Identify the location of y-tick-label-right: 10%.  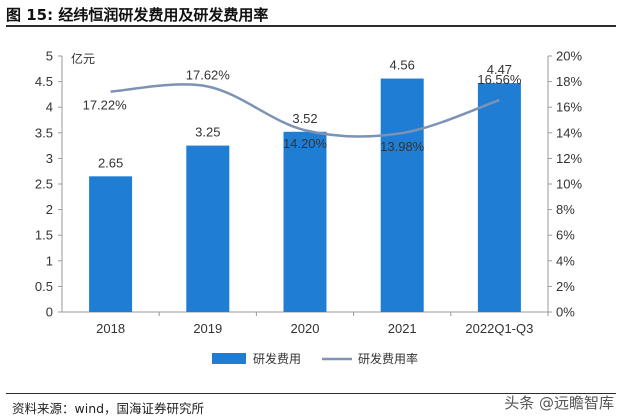
(569, 184).